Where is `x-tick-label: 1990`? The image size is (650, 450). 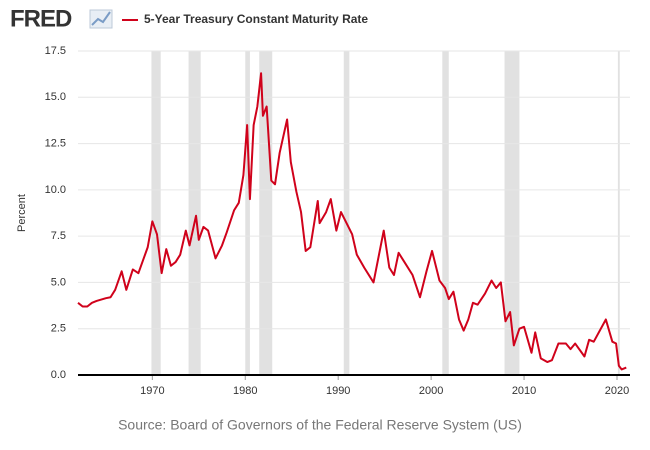
x-tick-label: 1990 is located at coordinates (338, 391).